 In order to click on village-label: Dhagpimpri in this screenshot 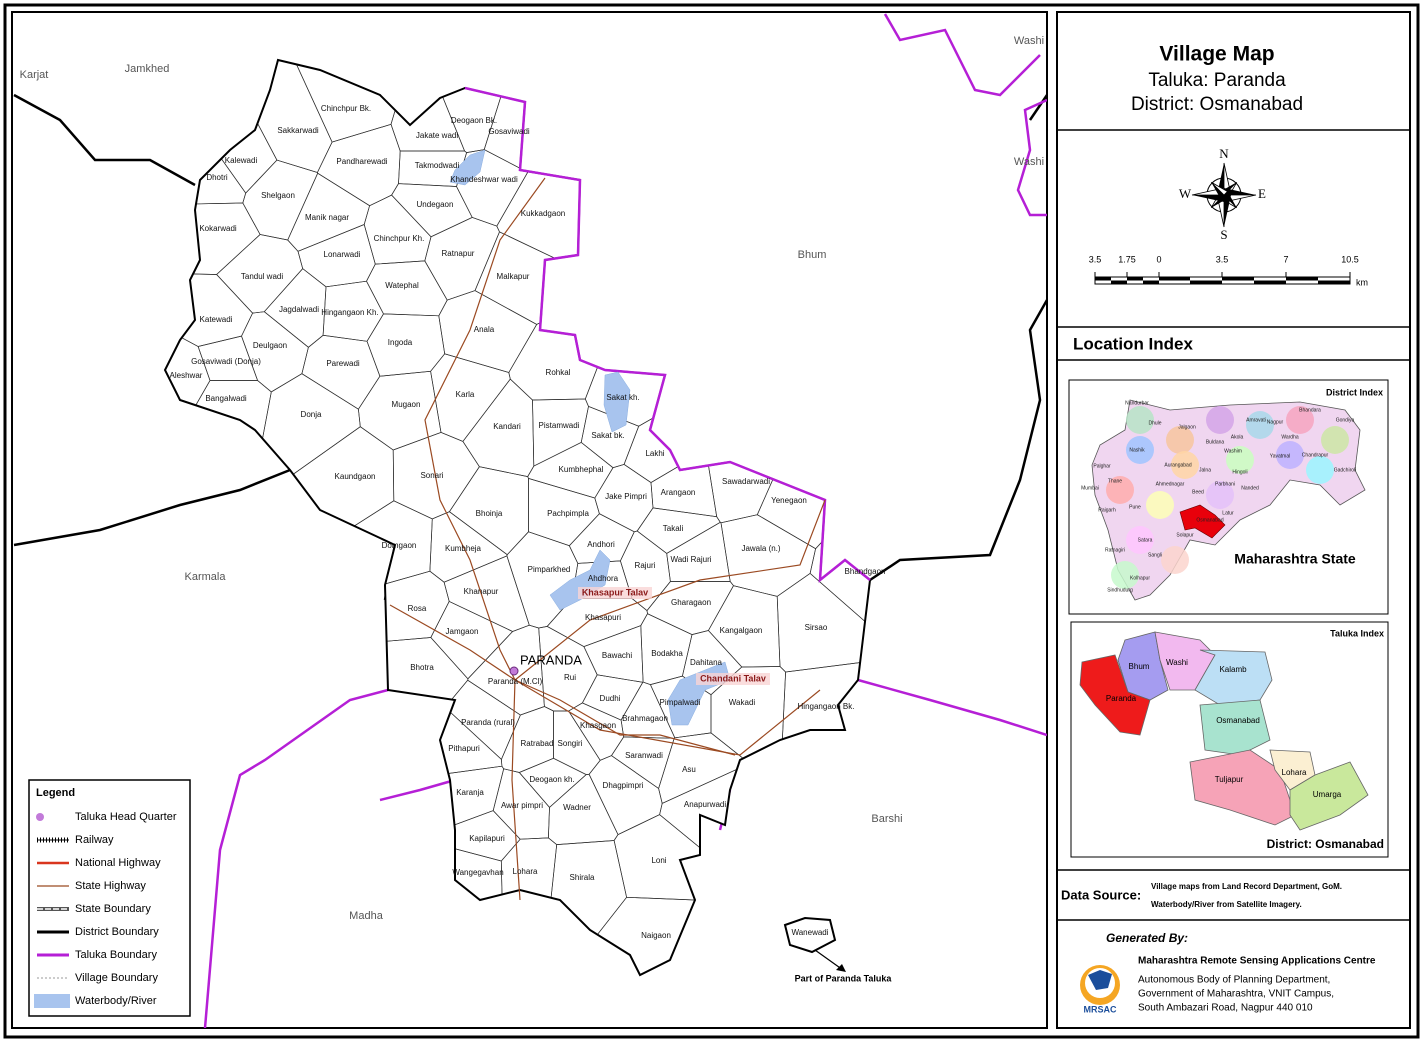, I will do `click(623, 785)`.